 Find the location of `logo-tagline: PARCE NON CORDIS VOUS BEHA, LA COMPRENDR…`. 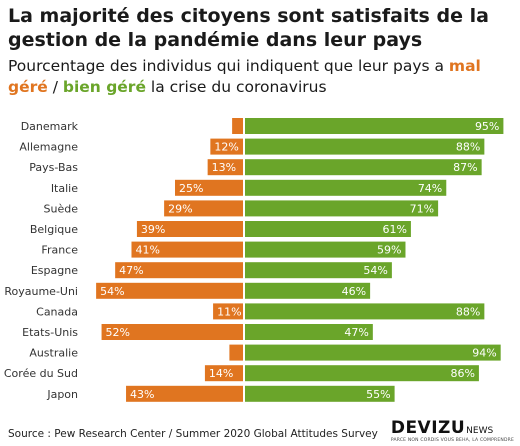

logo-tagline: PARCE NON CORDIS VOUS BEHA, LA COMPRENDR… is located at coordinates (452, 440).